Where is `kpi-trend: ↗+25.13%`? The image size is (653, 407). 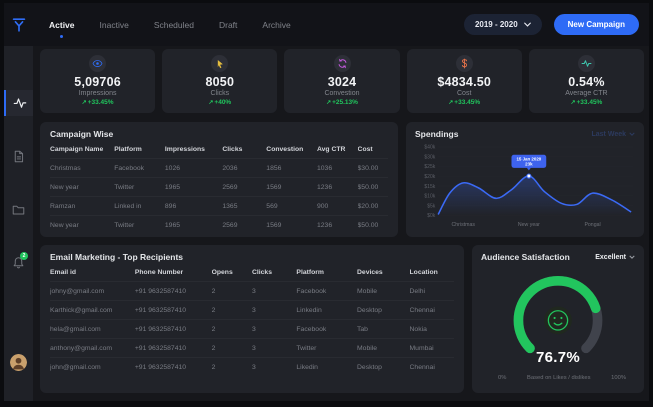
kpi-trend: ↗+25.13% is located at coordinates (342, 102).